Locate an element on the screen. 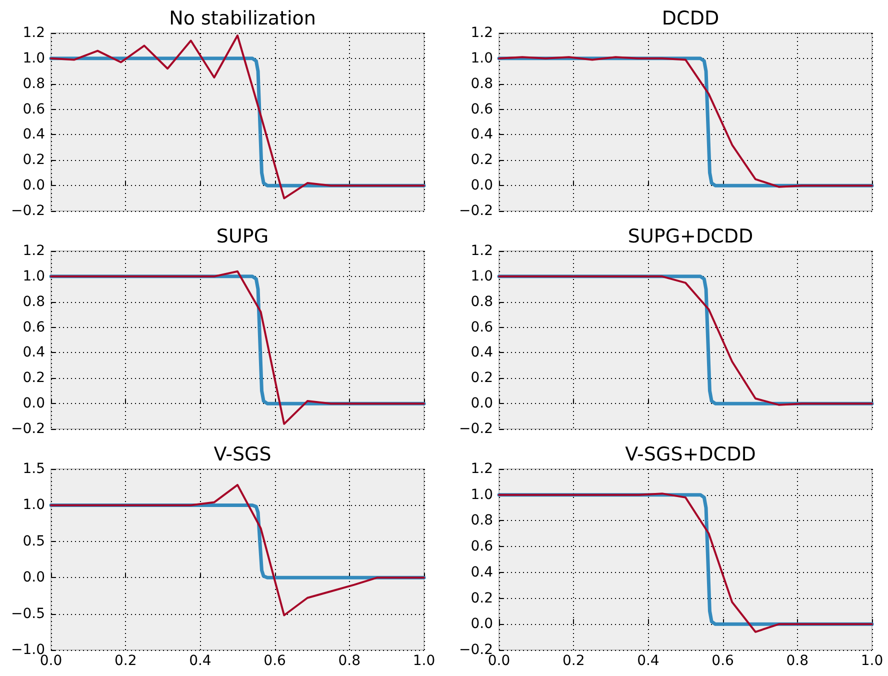 Image resolution: width=888 pixels, height=676 pixels. chart-title: SUPG+DCDD is located at coordinates (691, 237).